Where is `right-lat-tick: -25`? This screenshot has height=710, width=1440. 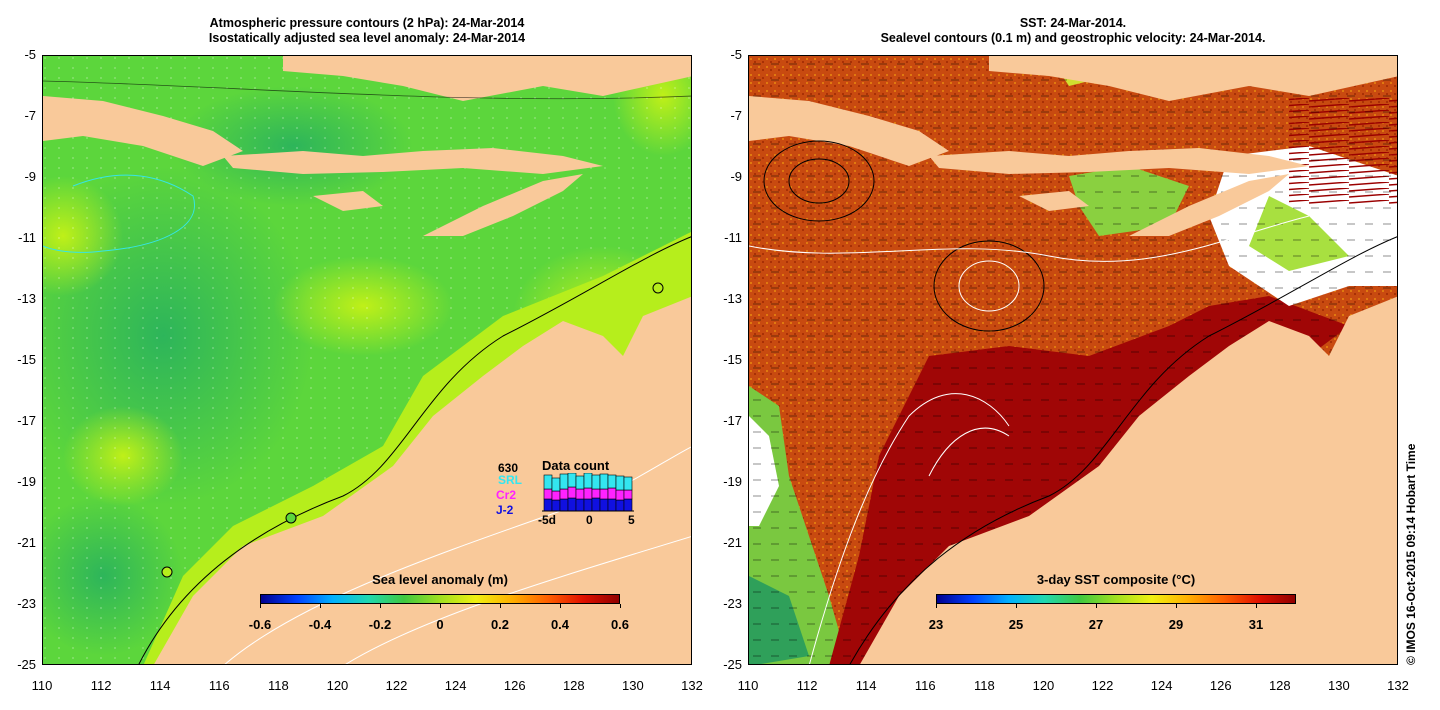
right-lat-tick: -25 is located at coordinates (732, 664).